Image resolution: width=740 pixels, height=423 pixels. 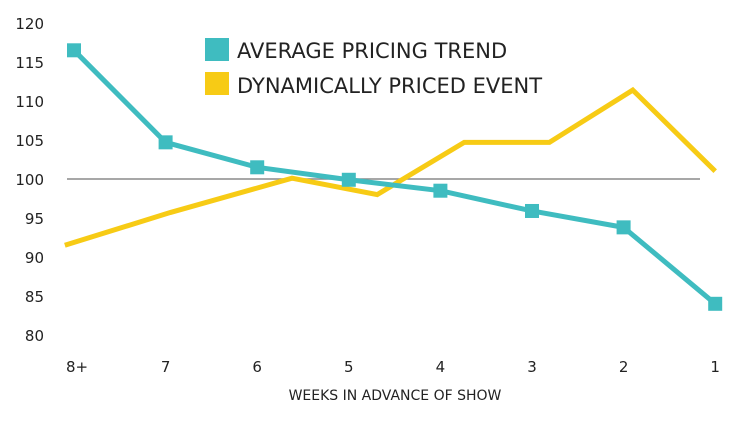 I want to click on legend-swatch-average, so click(x=217, y=49).